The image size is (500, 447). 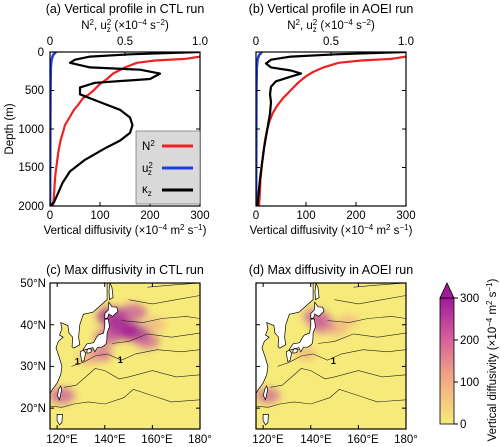 I want to click on panel-a-y-tick: 1500, so click(x=31, y=168).